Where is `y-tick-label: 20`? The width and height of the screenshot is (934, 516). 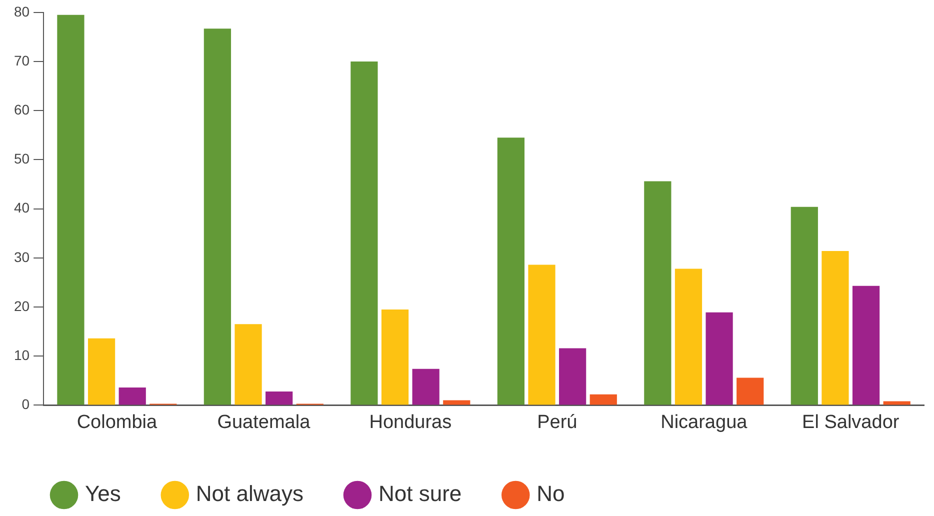
y-tick-label: 20 is located at coordinates (22, 306).